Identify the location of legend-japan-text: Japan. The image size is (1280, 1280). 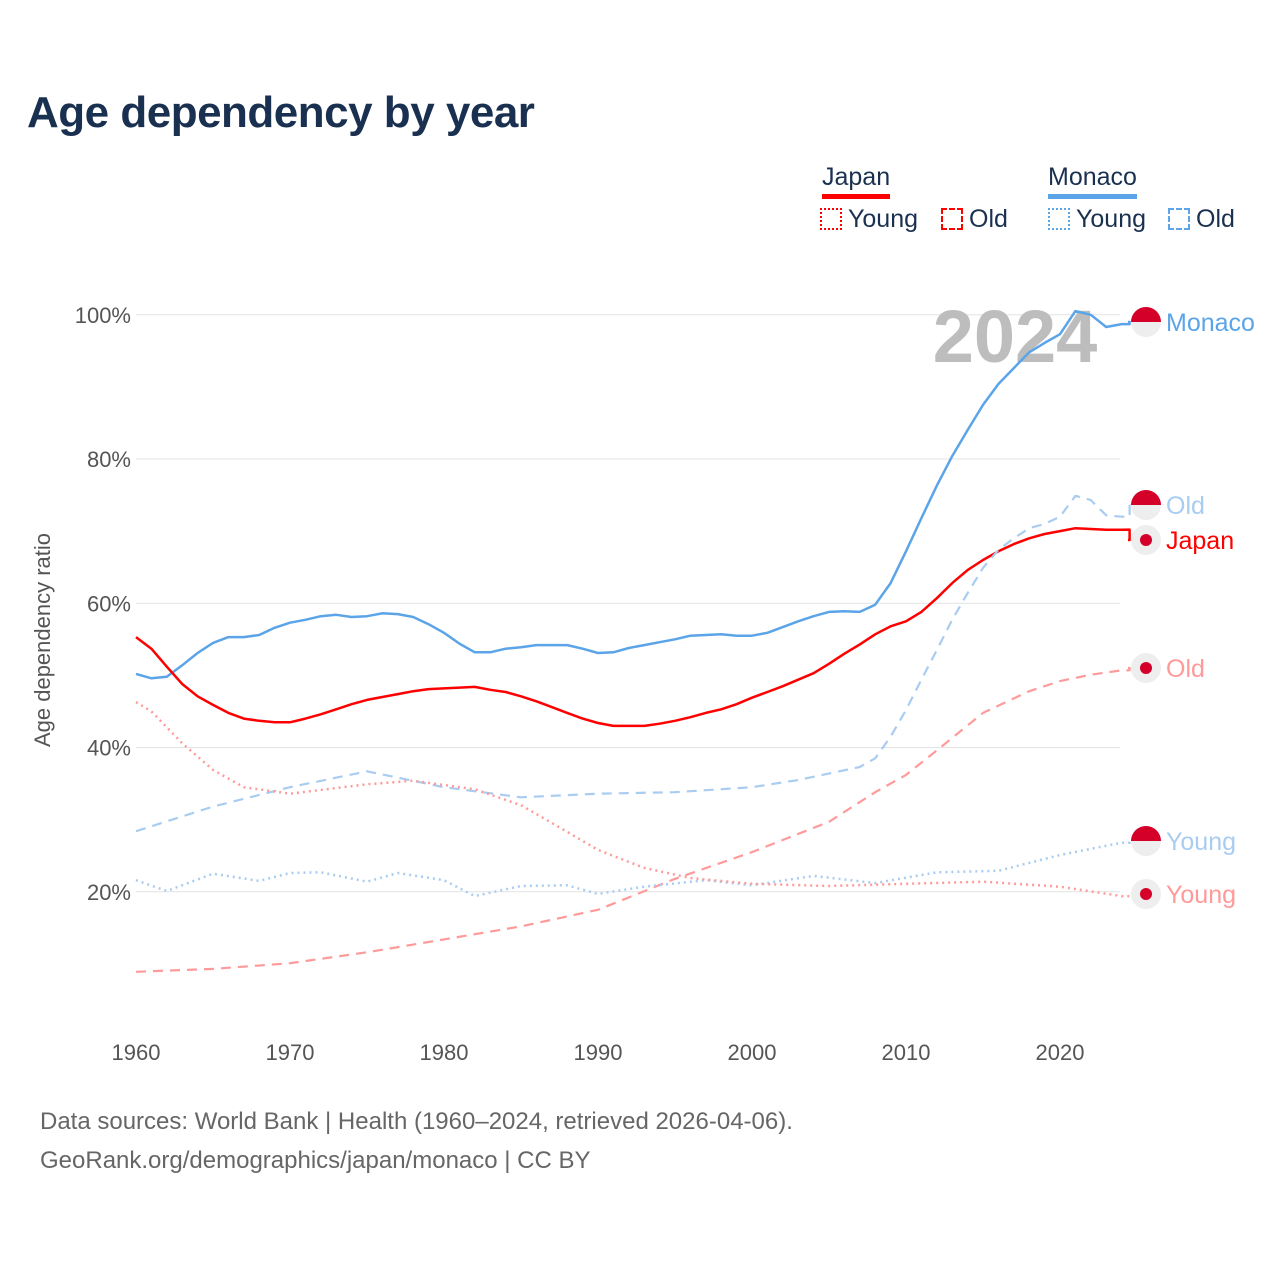
(856, 177).